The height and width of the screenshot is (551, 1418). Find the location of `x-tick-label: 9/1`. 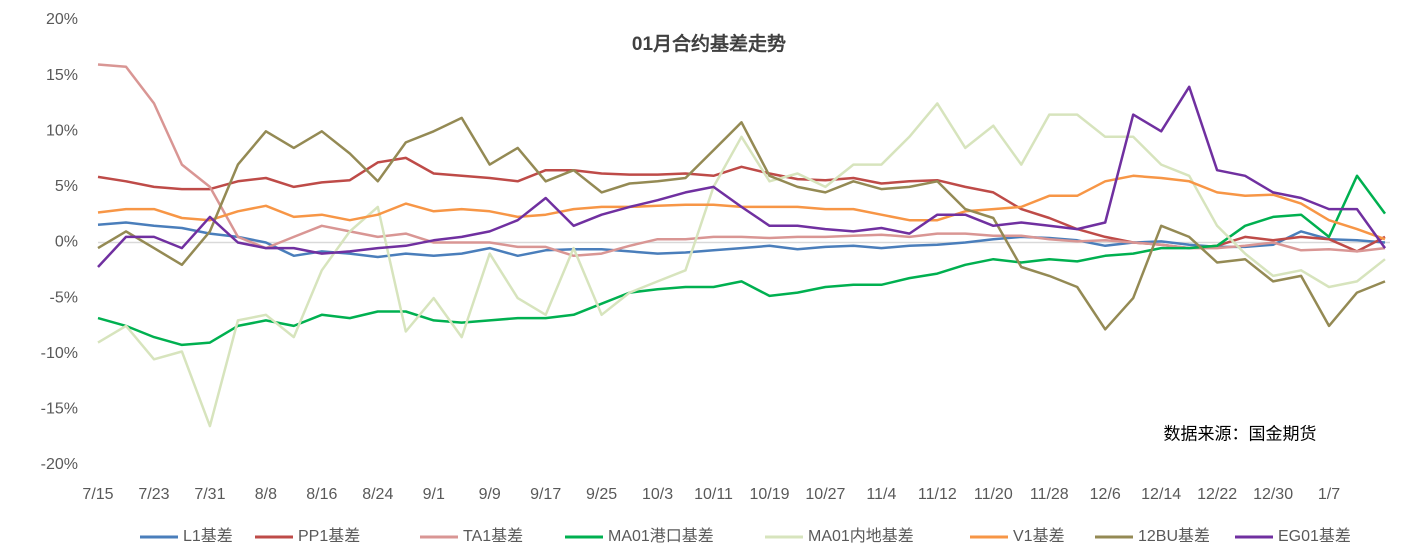

x-tick-label: 9/1 is located at coordinates (434, 494).